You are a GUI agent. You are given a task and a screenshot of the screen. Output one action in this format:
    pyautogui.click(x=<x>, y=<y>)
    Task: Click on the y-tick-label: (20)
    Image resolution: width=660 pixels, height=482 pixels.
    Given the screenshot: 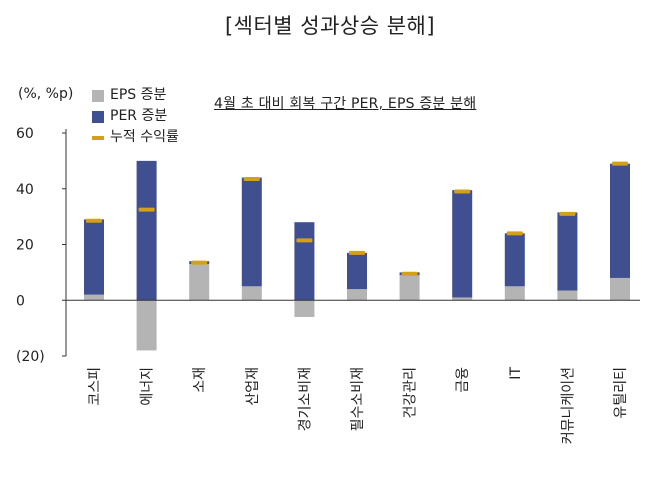 What is the action you would take?
    pyautogui.click(x=30, y=357)
    